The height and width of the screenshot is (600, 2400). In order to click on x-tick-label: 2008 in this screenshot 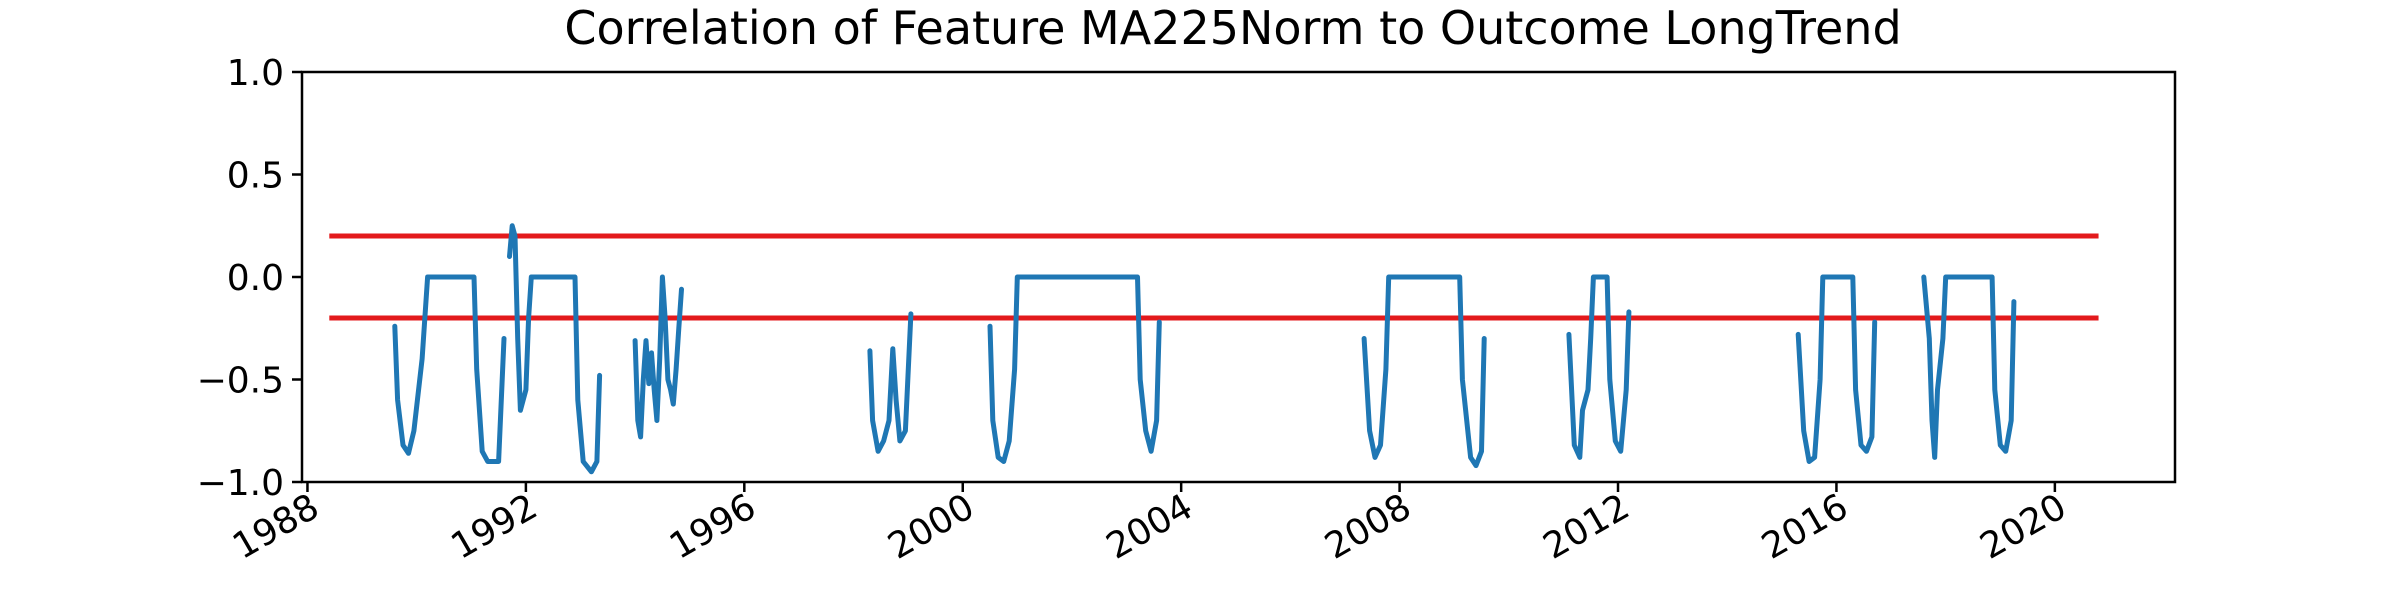, I will do `click(1368, 526)`.